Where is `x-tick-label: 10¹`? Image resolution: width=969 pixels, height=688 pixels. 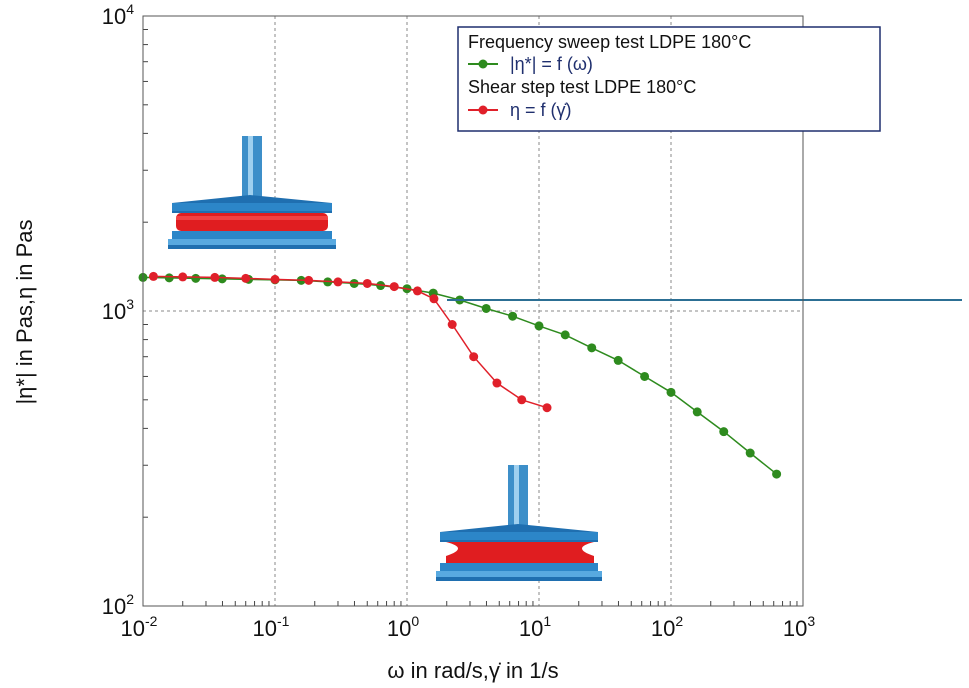 x-tick-label: 10¹ is located at coordinates (535, 627).